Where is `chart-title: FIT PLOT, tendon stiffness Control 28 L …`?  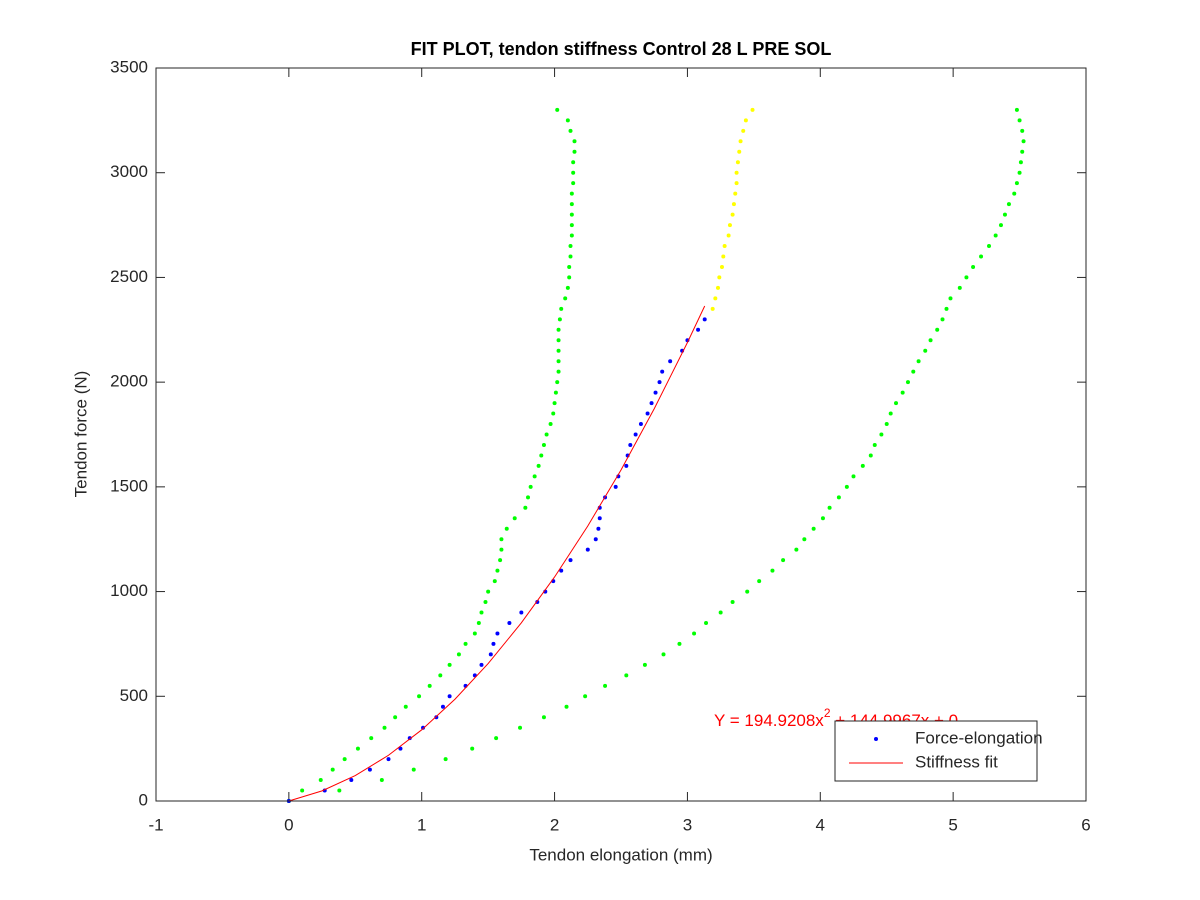 chart-title: FIT PLOT, tendon stiffness Control 28 L … is located at coordinates (621, 49).